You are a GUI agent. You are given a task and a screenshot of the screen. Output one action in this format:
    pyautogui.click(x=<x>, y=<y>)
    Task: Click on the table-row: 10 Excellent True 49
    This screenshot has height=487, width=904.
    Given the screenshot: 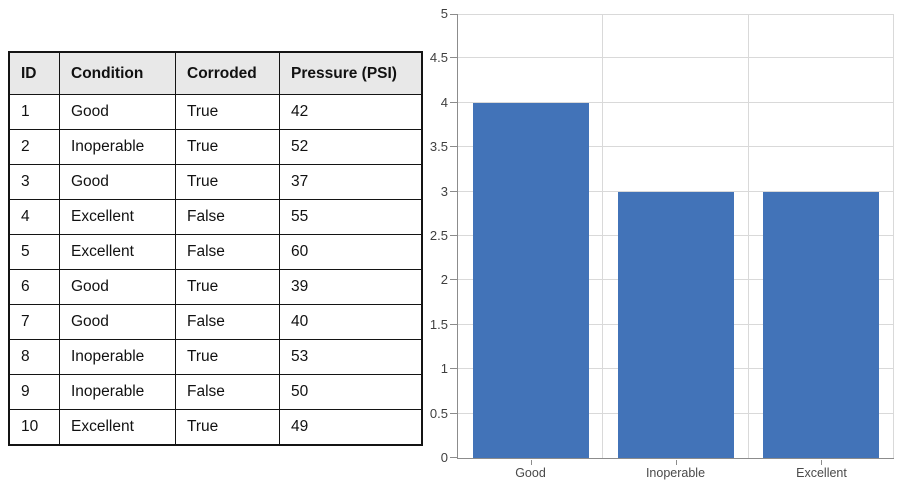 What is the action you would take?
    pyautogui.click(x=215, y=427)
    